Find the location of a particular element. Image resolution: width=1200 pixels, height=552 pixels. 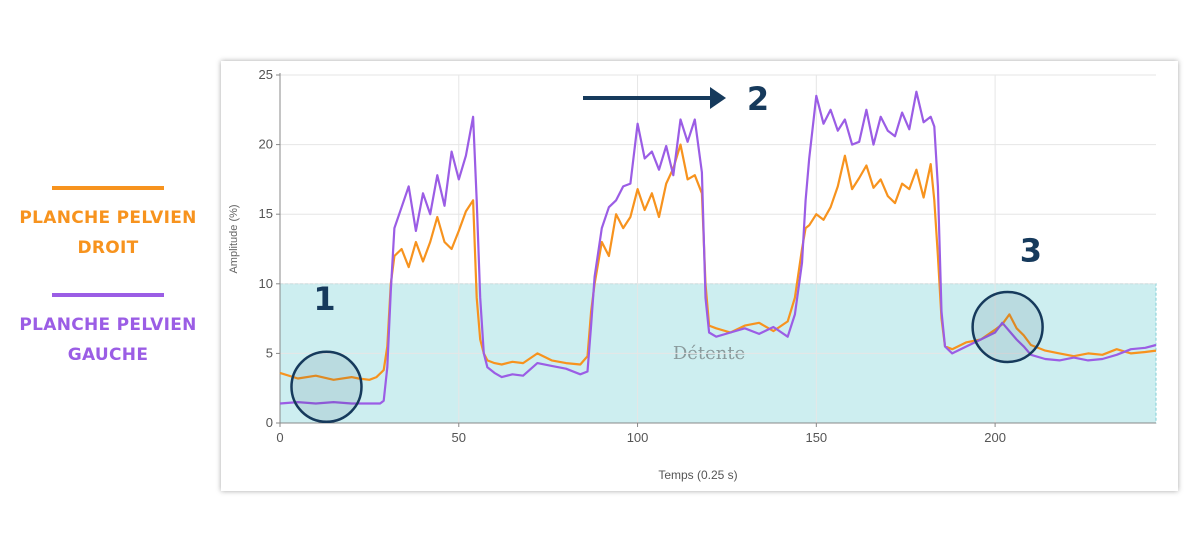

y-axis-title: Amplitude (%) is located at coordinates (234, 238).